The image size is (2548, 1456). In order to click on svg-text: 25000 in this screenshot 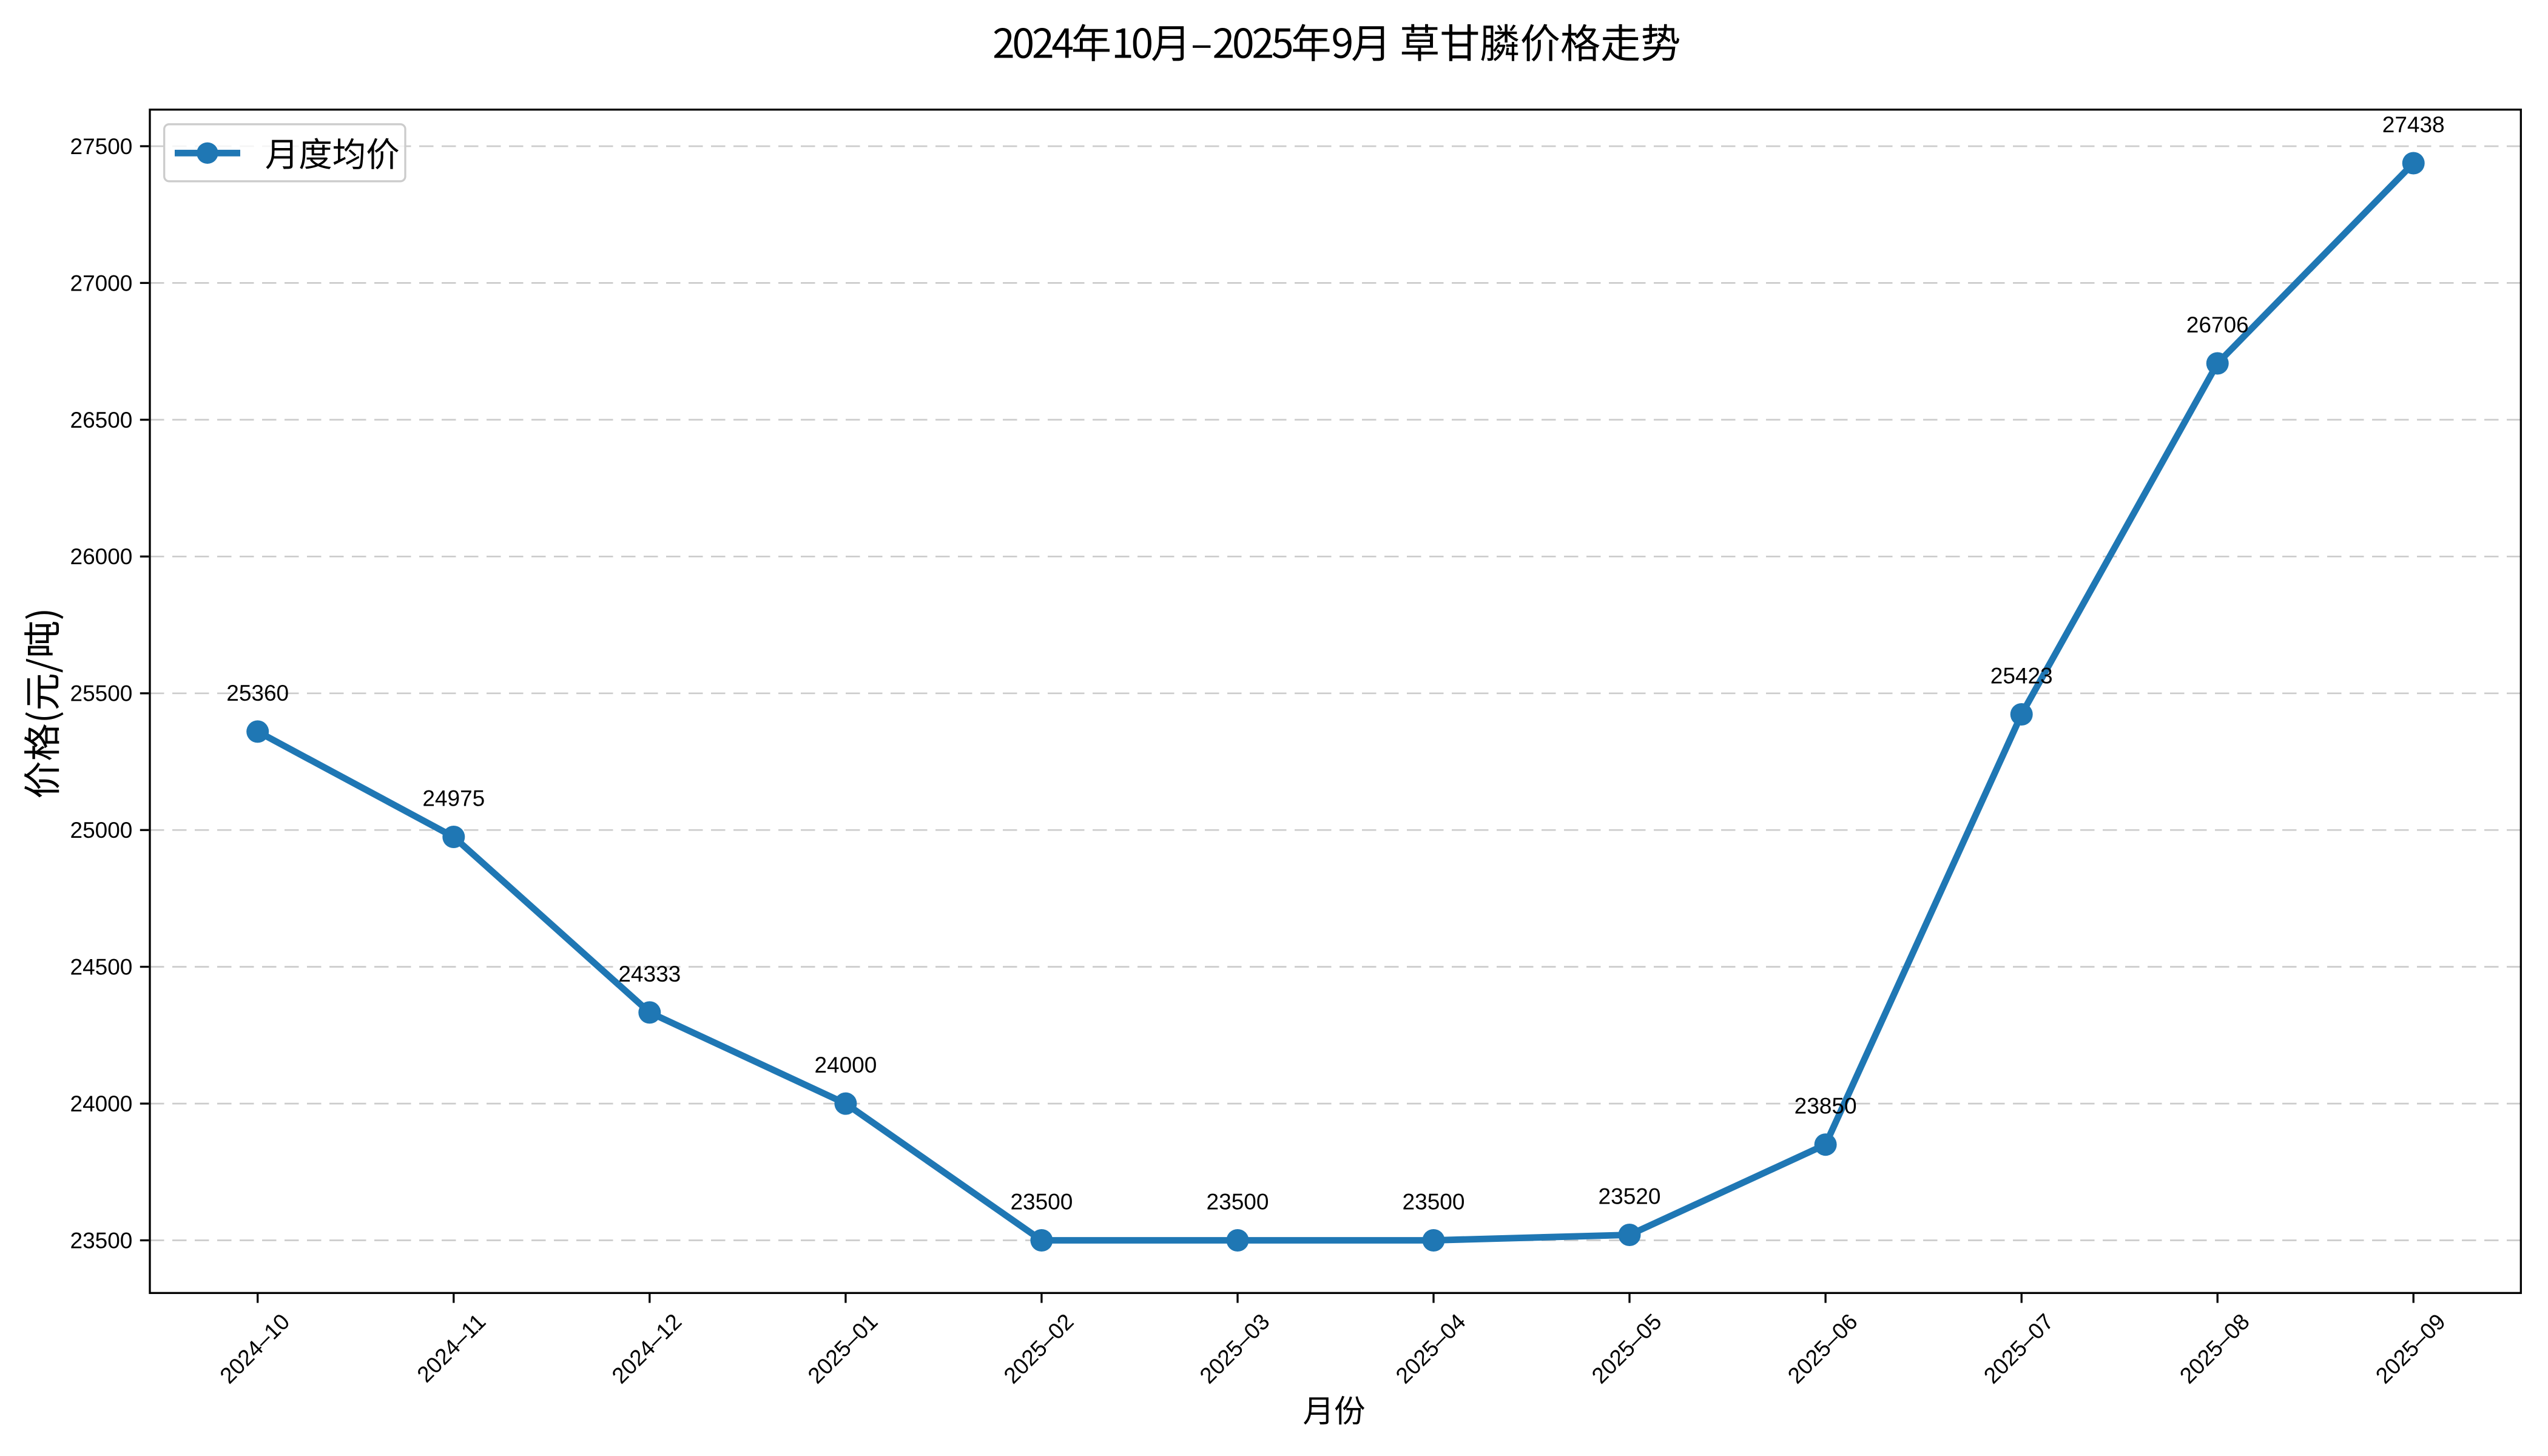, I will do `click(101, 830)`.